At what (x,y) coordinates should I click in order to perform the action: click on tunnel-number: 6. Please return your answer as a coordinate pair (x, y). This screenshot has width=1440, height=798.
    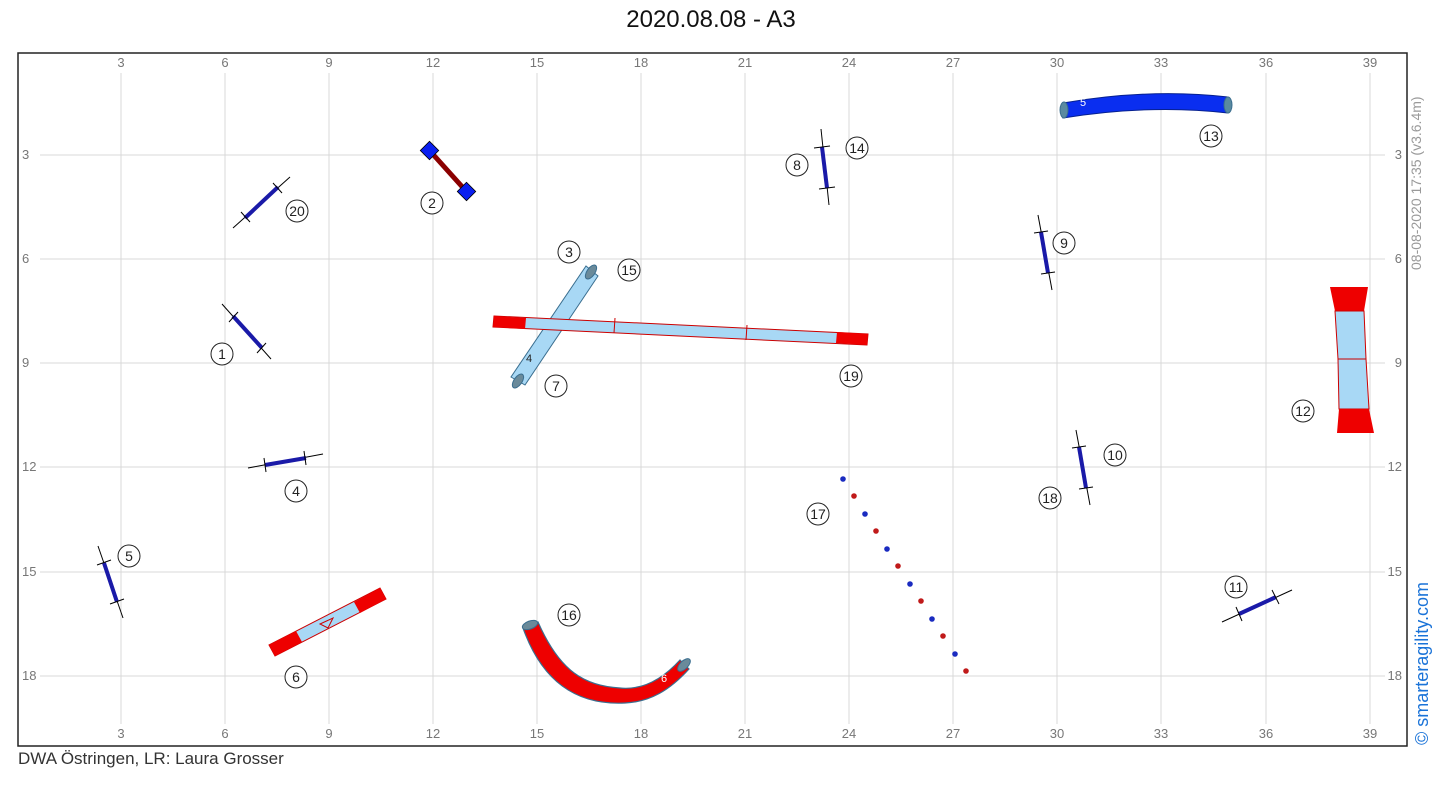
    Looking at the image, I should click on (664, 679).